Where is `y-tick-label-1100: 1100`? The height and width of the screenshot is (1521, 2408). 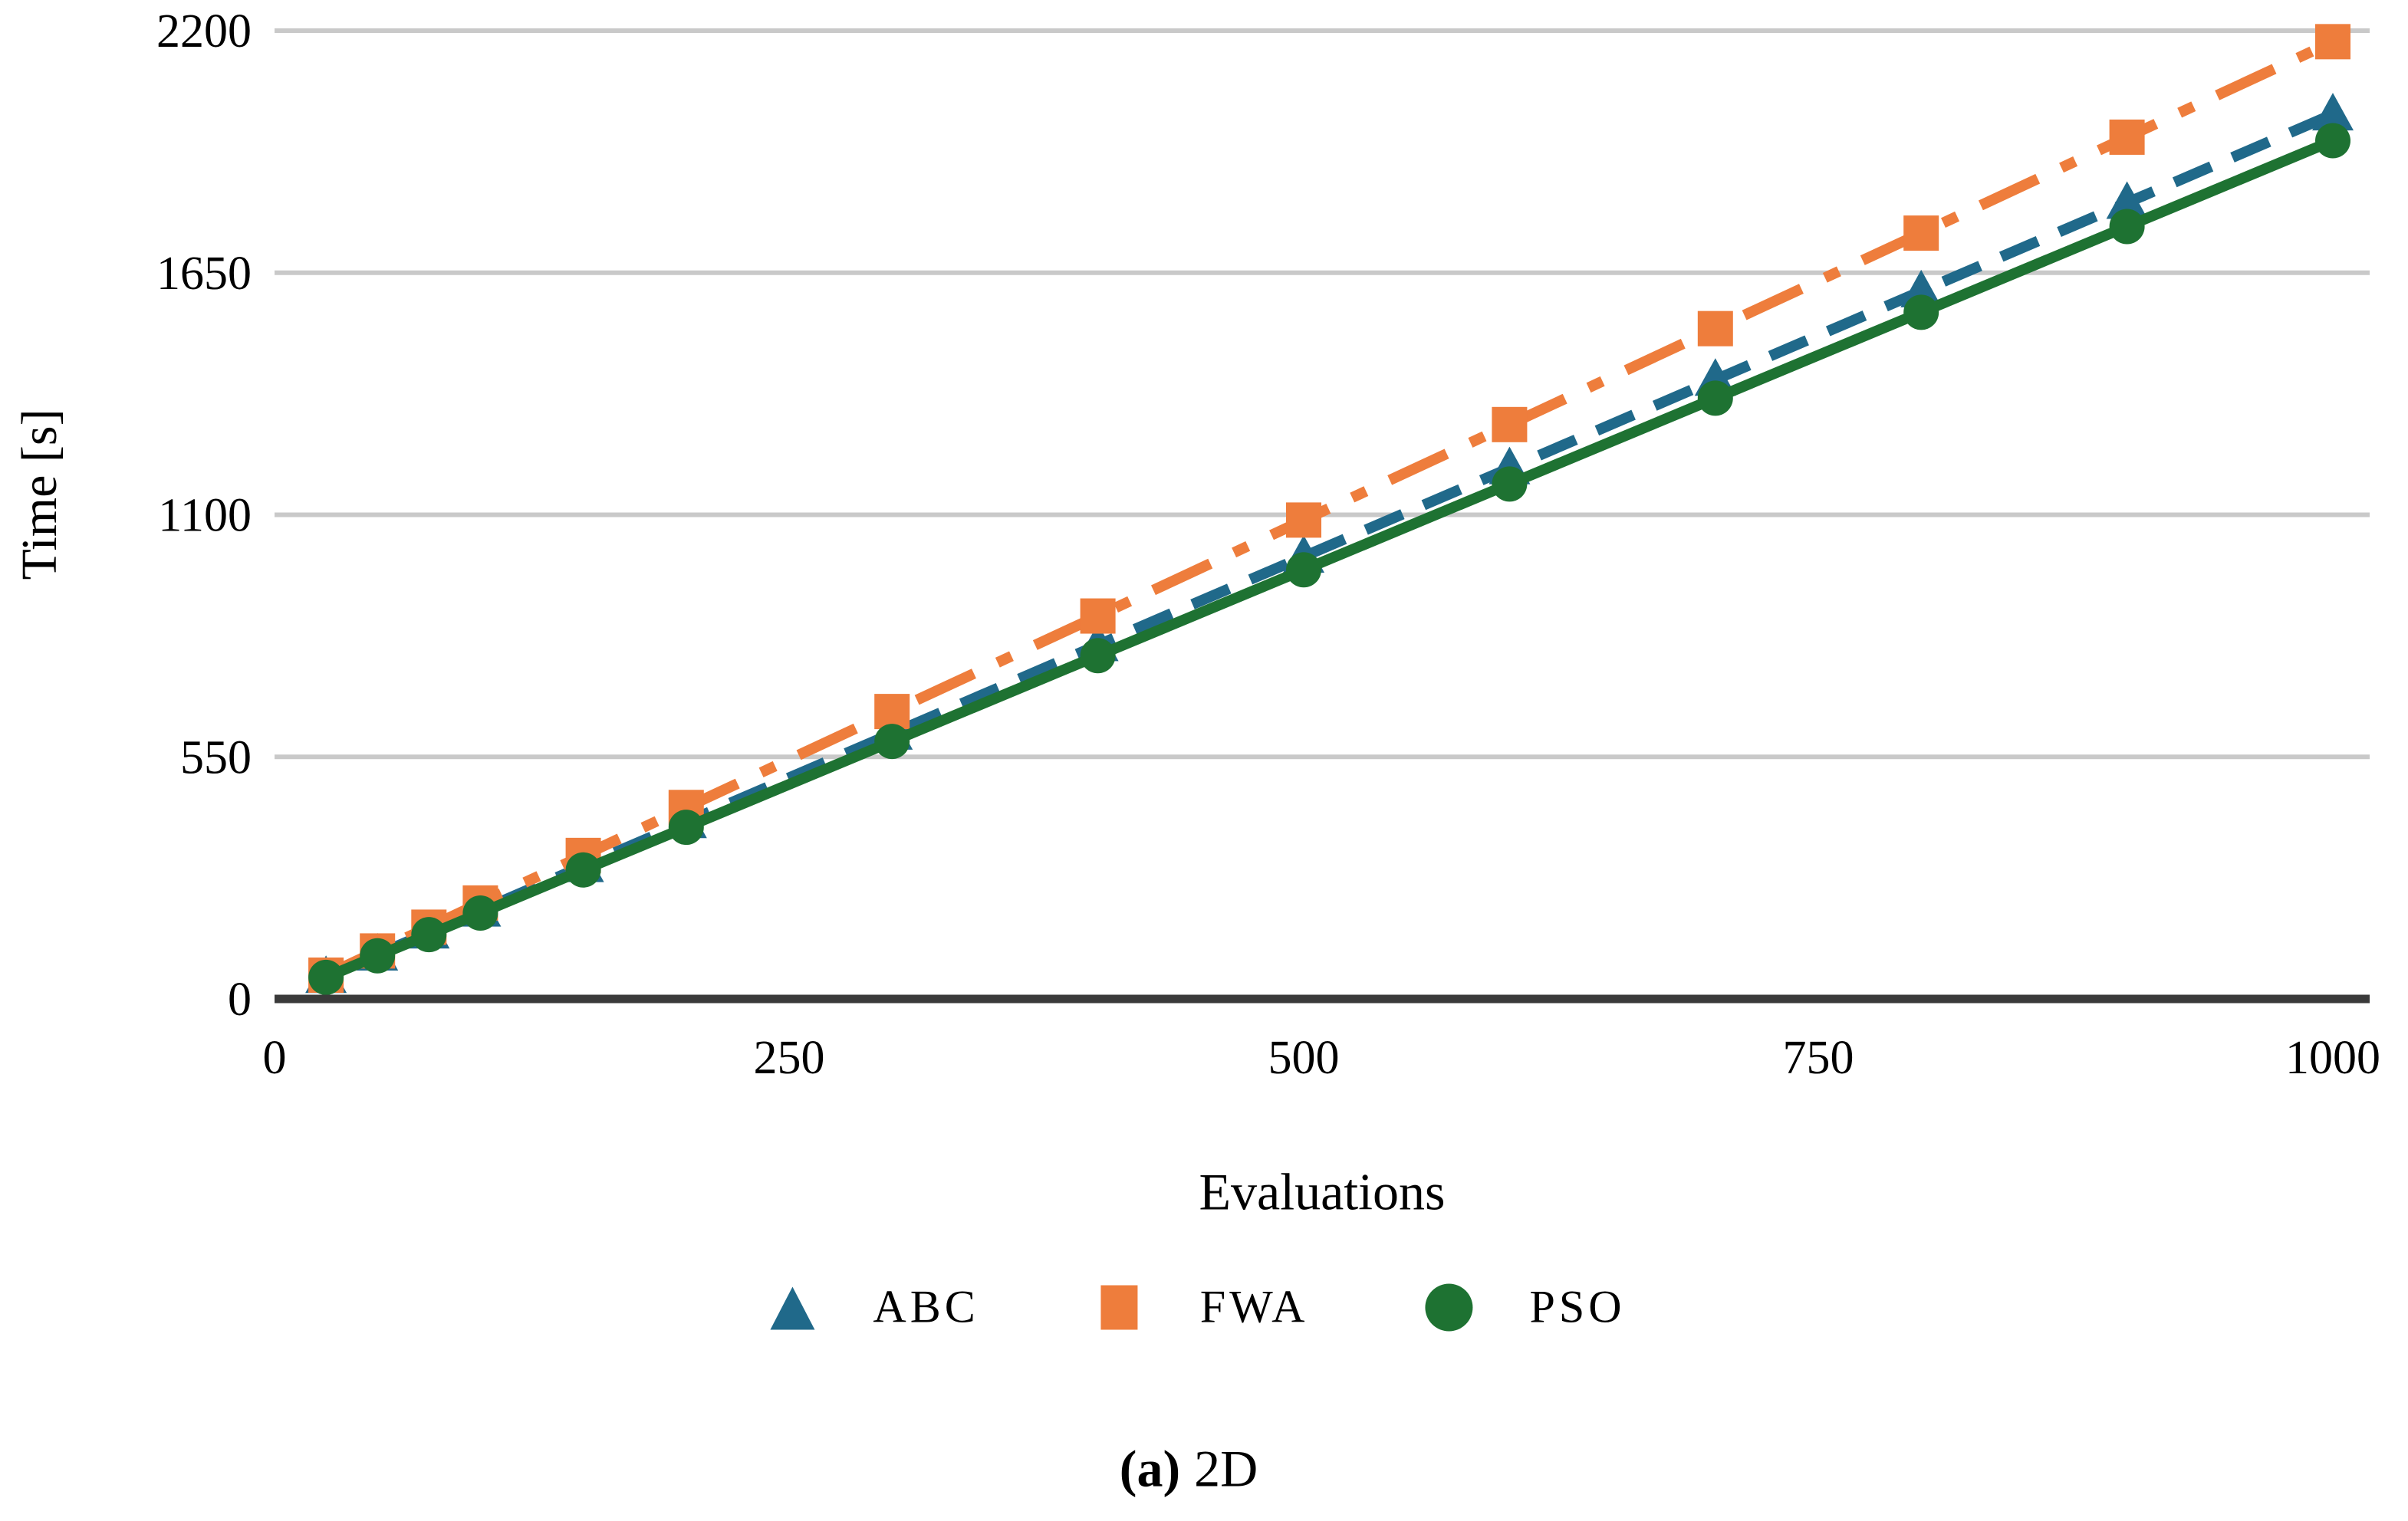 y-tick-label-1100: 1100 is located at coordinates (205, 516).